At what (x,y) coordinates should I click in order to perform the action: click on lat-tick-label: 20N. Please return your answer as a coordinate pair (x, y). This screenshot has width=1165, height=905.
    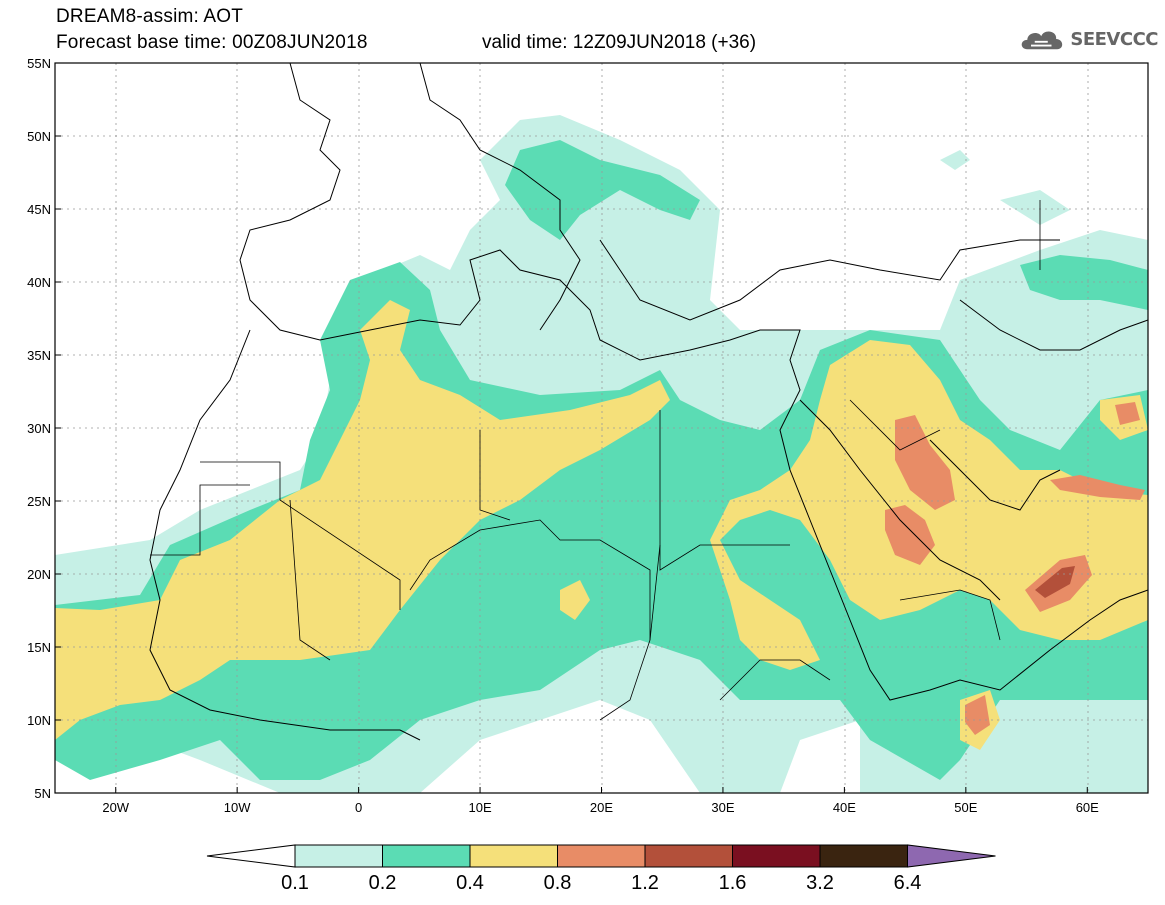
    Looking at the image, I should click on (39, 574).